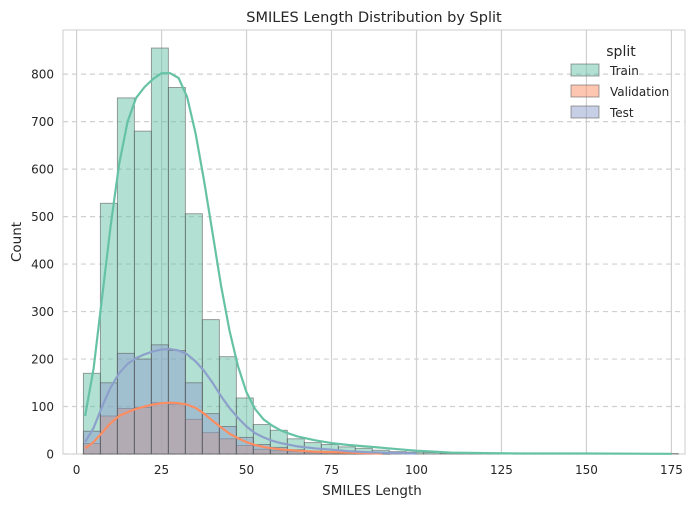  I want to click on x-tick-label: 0, so click(77, 470).